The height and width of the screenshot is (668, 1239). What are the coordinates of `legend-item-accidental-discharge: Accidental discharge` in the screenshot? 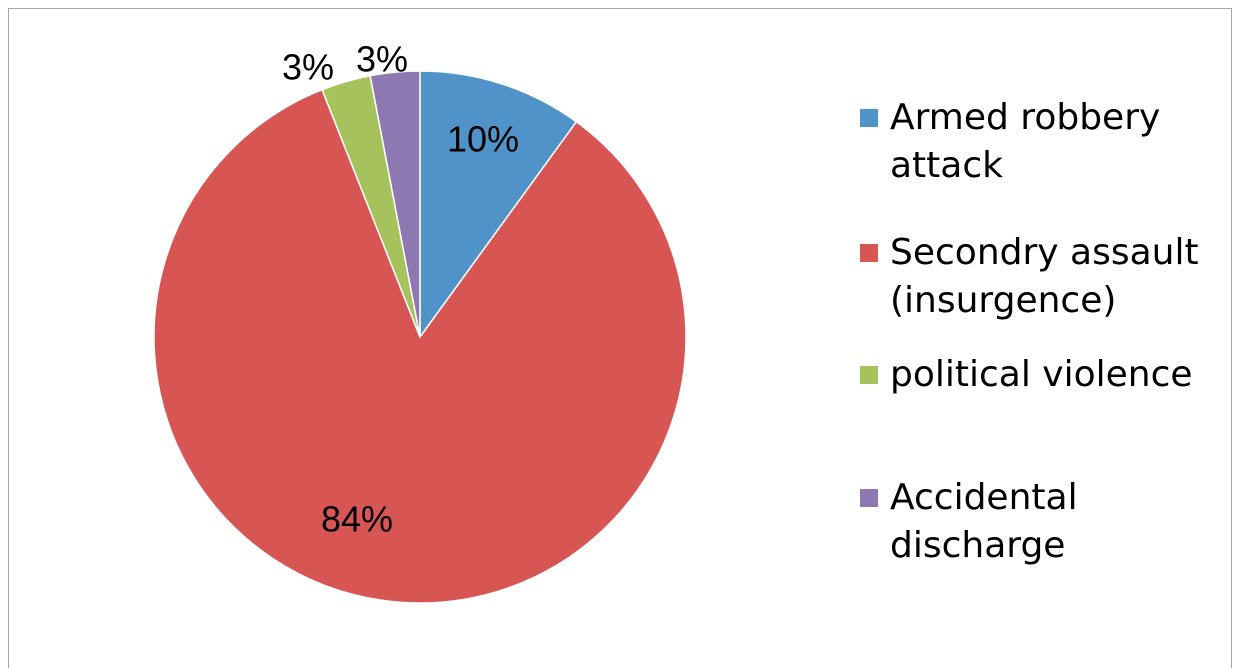 It's located at (1035, 522).